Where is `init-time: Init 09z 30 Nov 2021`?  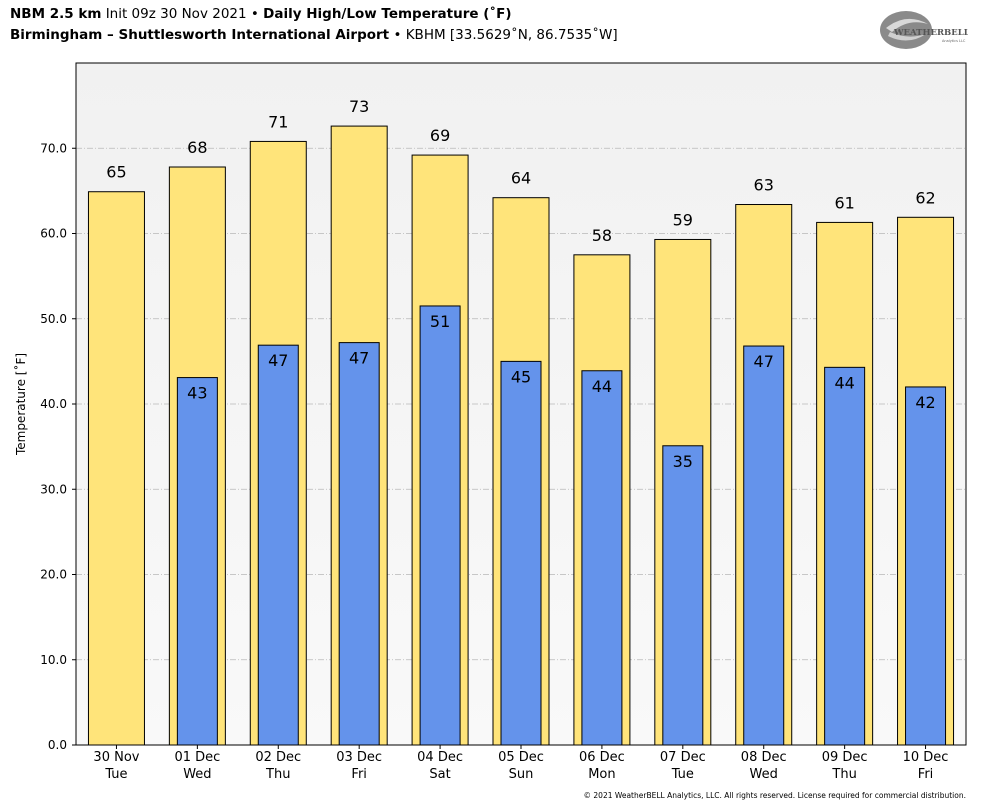 init-time: Init 09z 30 Nov 2021 is located at coordinates (176, 14).